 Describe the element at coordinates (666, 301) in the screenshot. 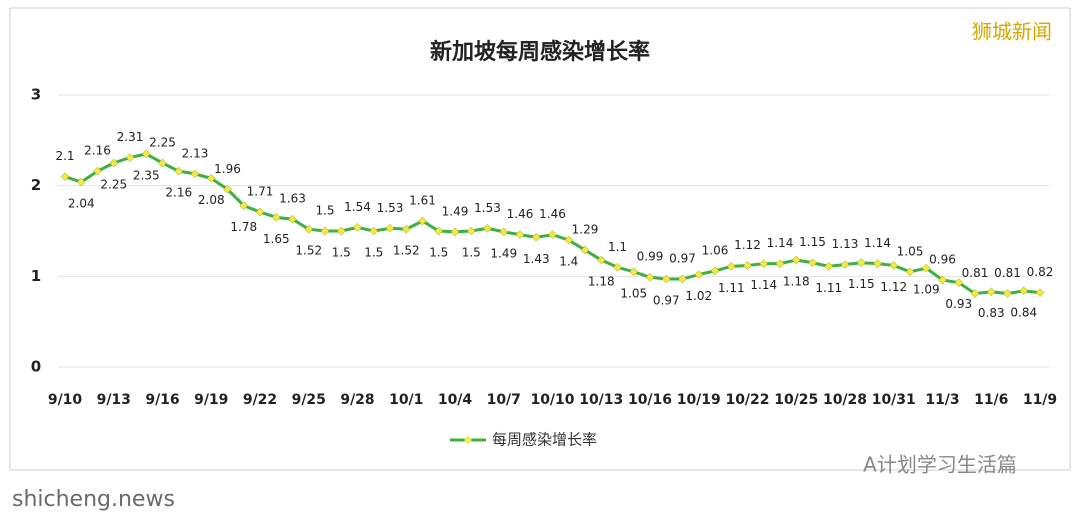

I see `data-label: 0.97` at that location.